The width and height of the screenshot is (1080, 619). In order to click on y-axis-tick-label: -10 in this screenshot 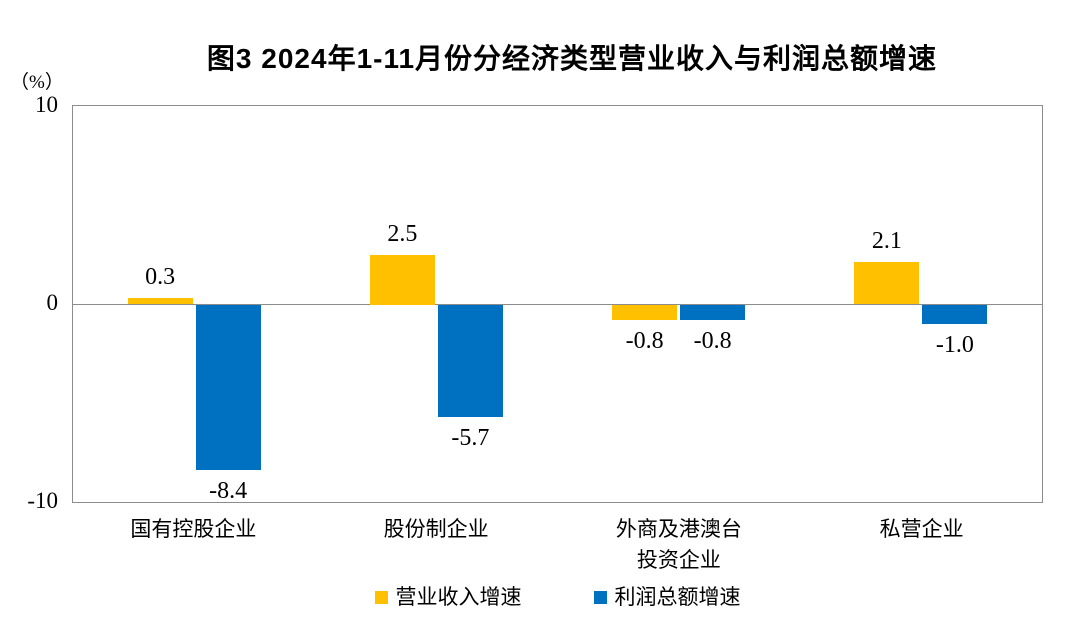, I will do `click(42, 500)`.